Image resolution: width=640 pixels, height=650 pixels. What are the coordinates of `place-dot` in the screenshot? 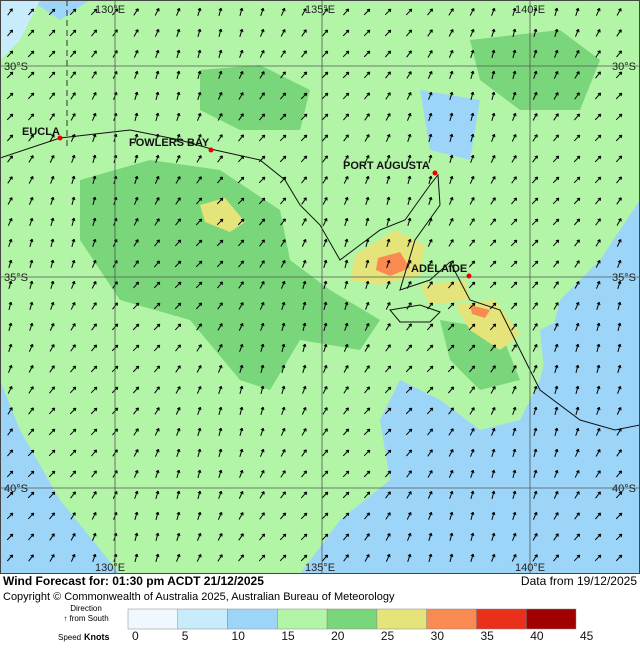 It's located at (435, 173).